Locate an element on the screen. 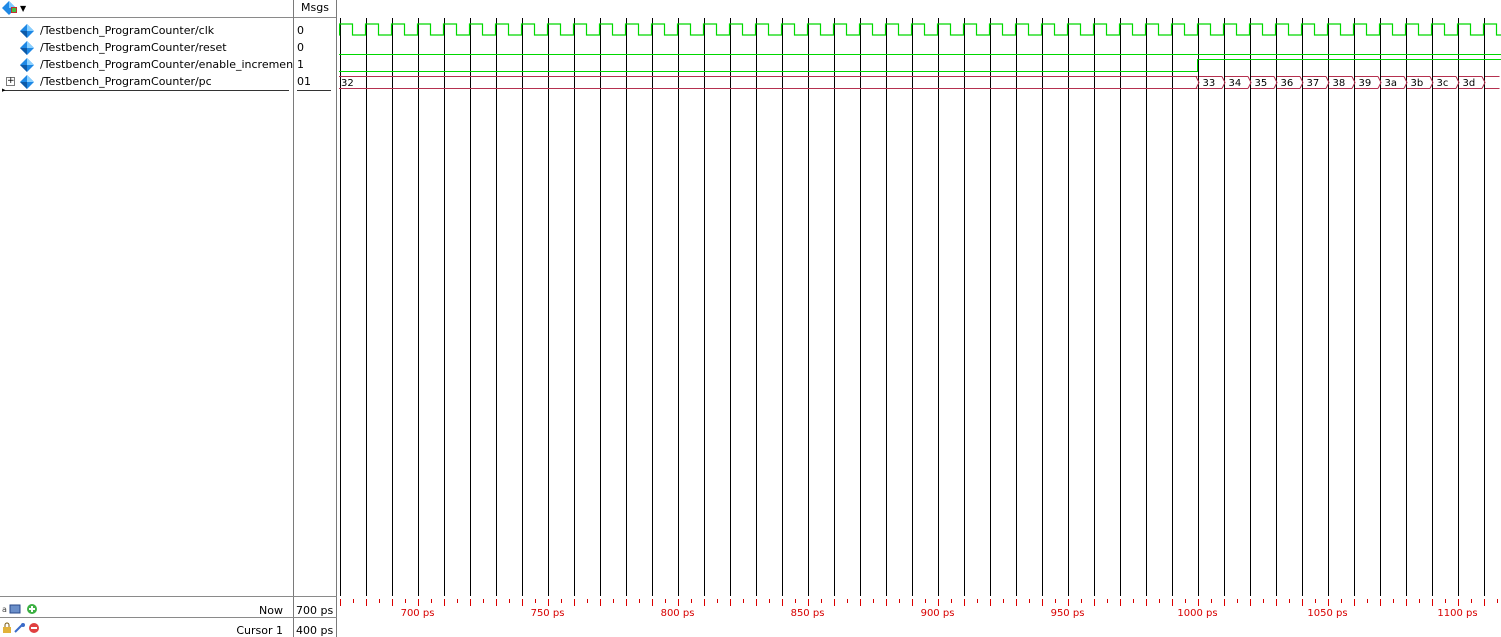 The width and height of the screenshot is (1501, 637). svg-text: a is located at coordinates (4, 609).